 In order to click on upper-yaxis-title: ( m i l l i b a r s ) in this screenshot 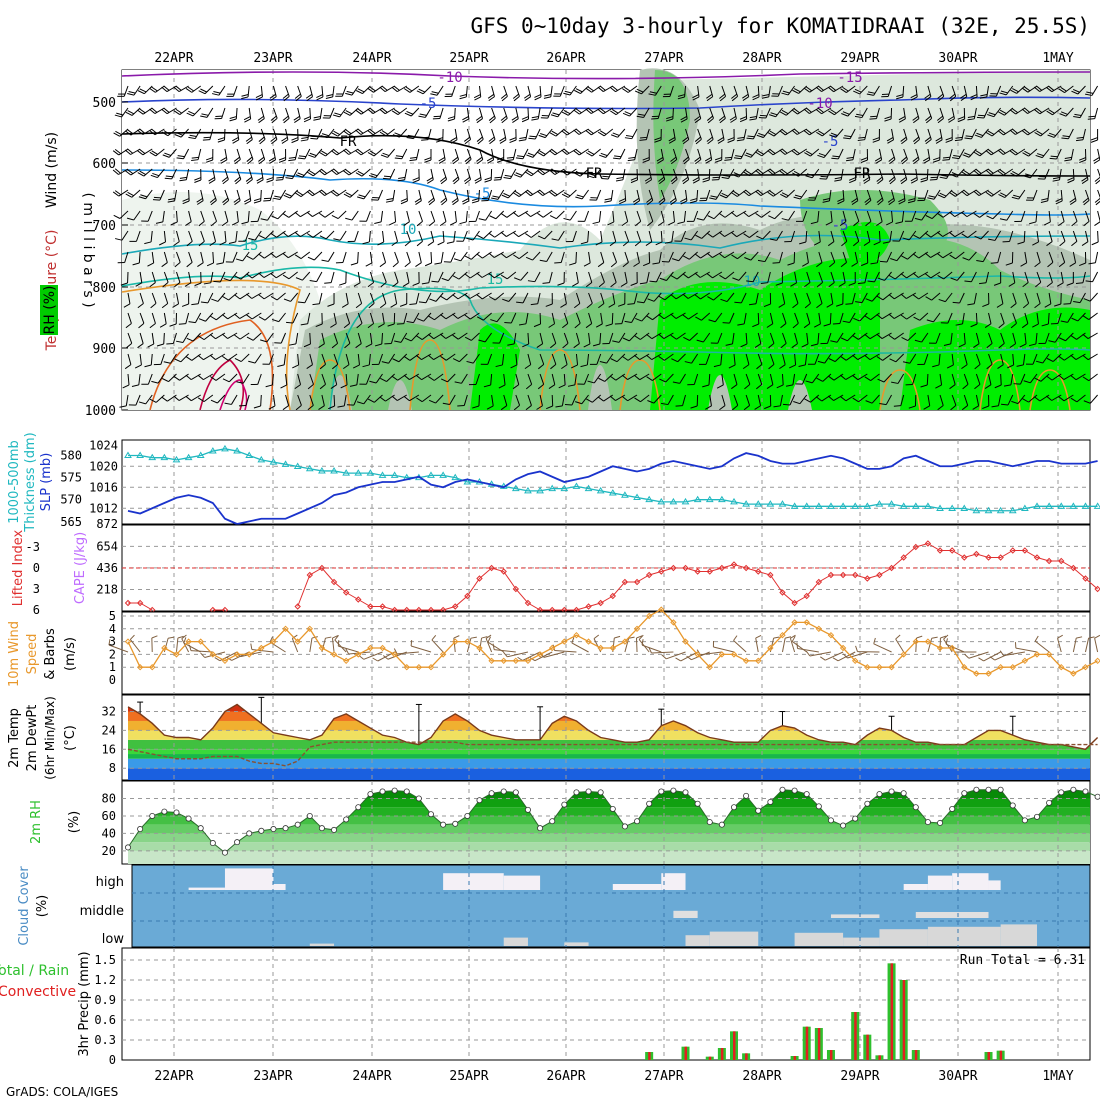, I will do `click(88, 249)`.